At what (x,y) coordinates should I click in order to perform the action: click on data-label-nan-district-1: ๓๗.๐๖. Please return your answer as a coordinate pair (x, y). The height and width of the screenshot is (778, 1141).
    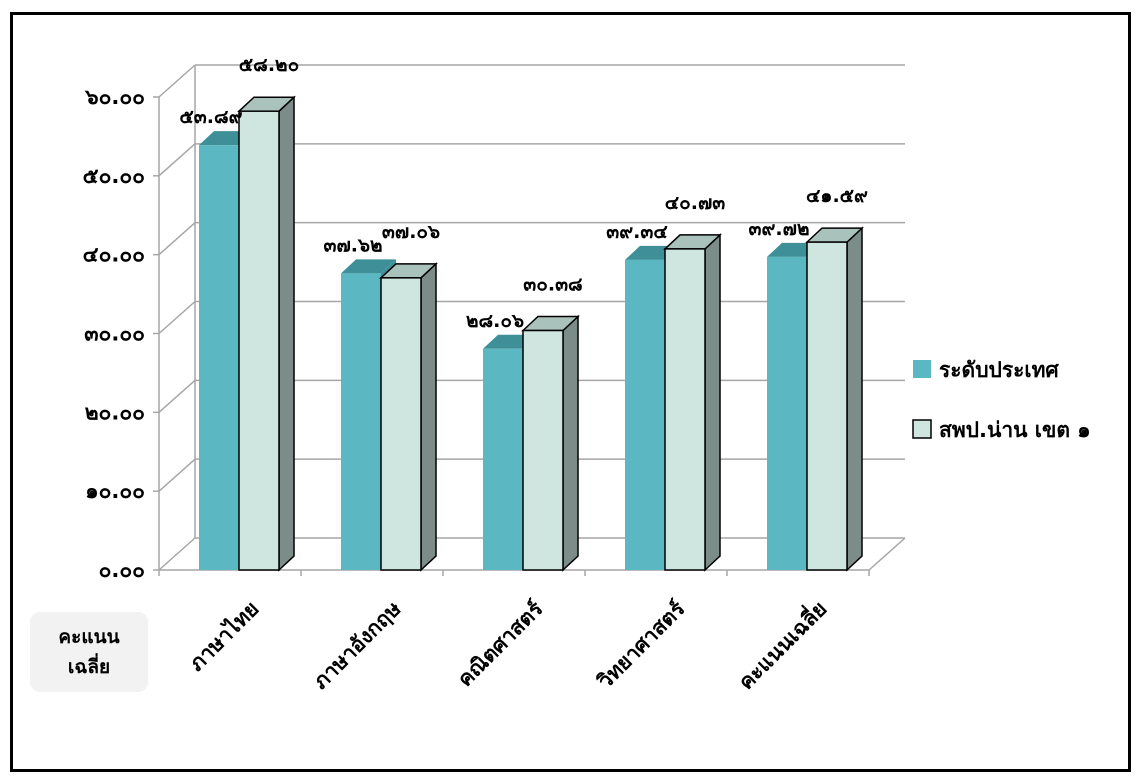
    Looking at the image, I should click on (411, 232).